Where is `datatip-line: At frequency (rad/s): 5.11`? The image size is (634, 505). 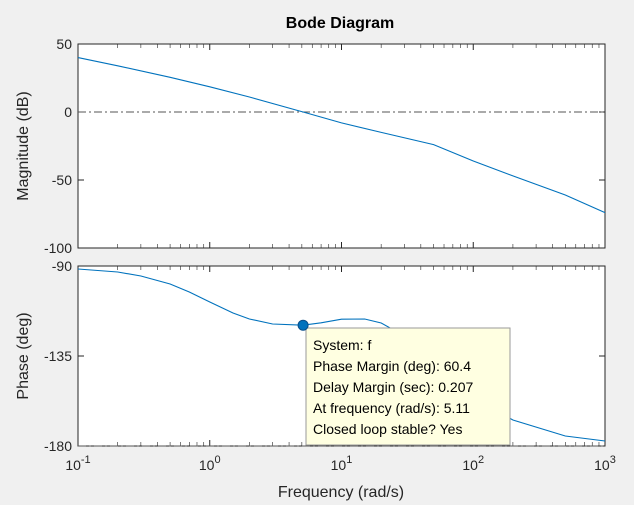
datatip-line: At frequency (rad/s): 5.11 is located at coordinates (391, 408).